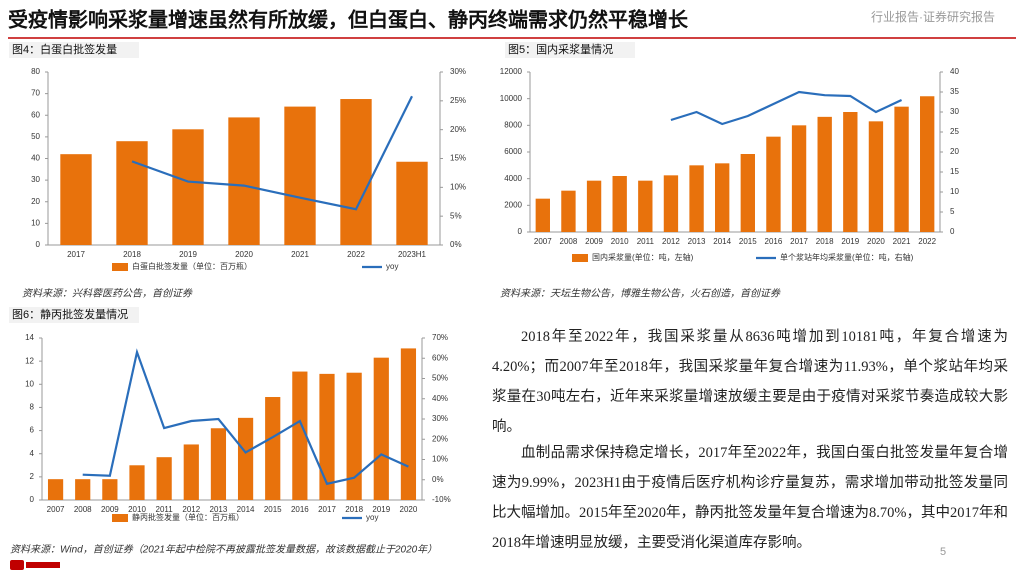 Image resolution: width=1024 pixels, height=576 pixels. What do you see at coordinates (952, 231) in the screenshot?
I see `y2-tick-label: 0` at bounding box center [952, 231].